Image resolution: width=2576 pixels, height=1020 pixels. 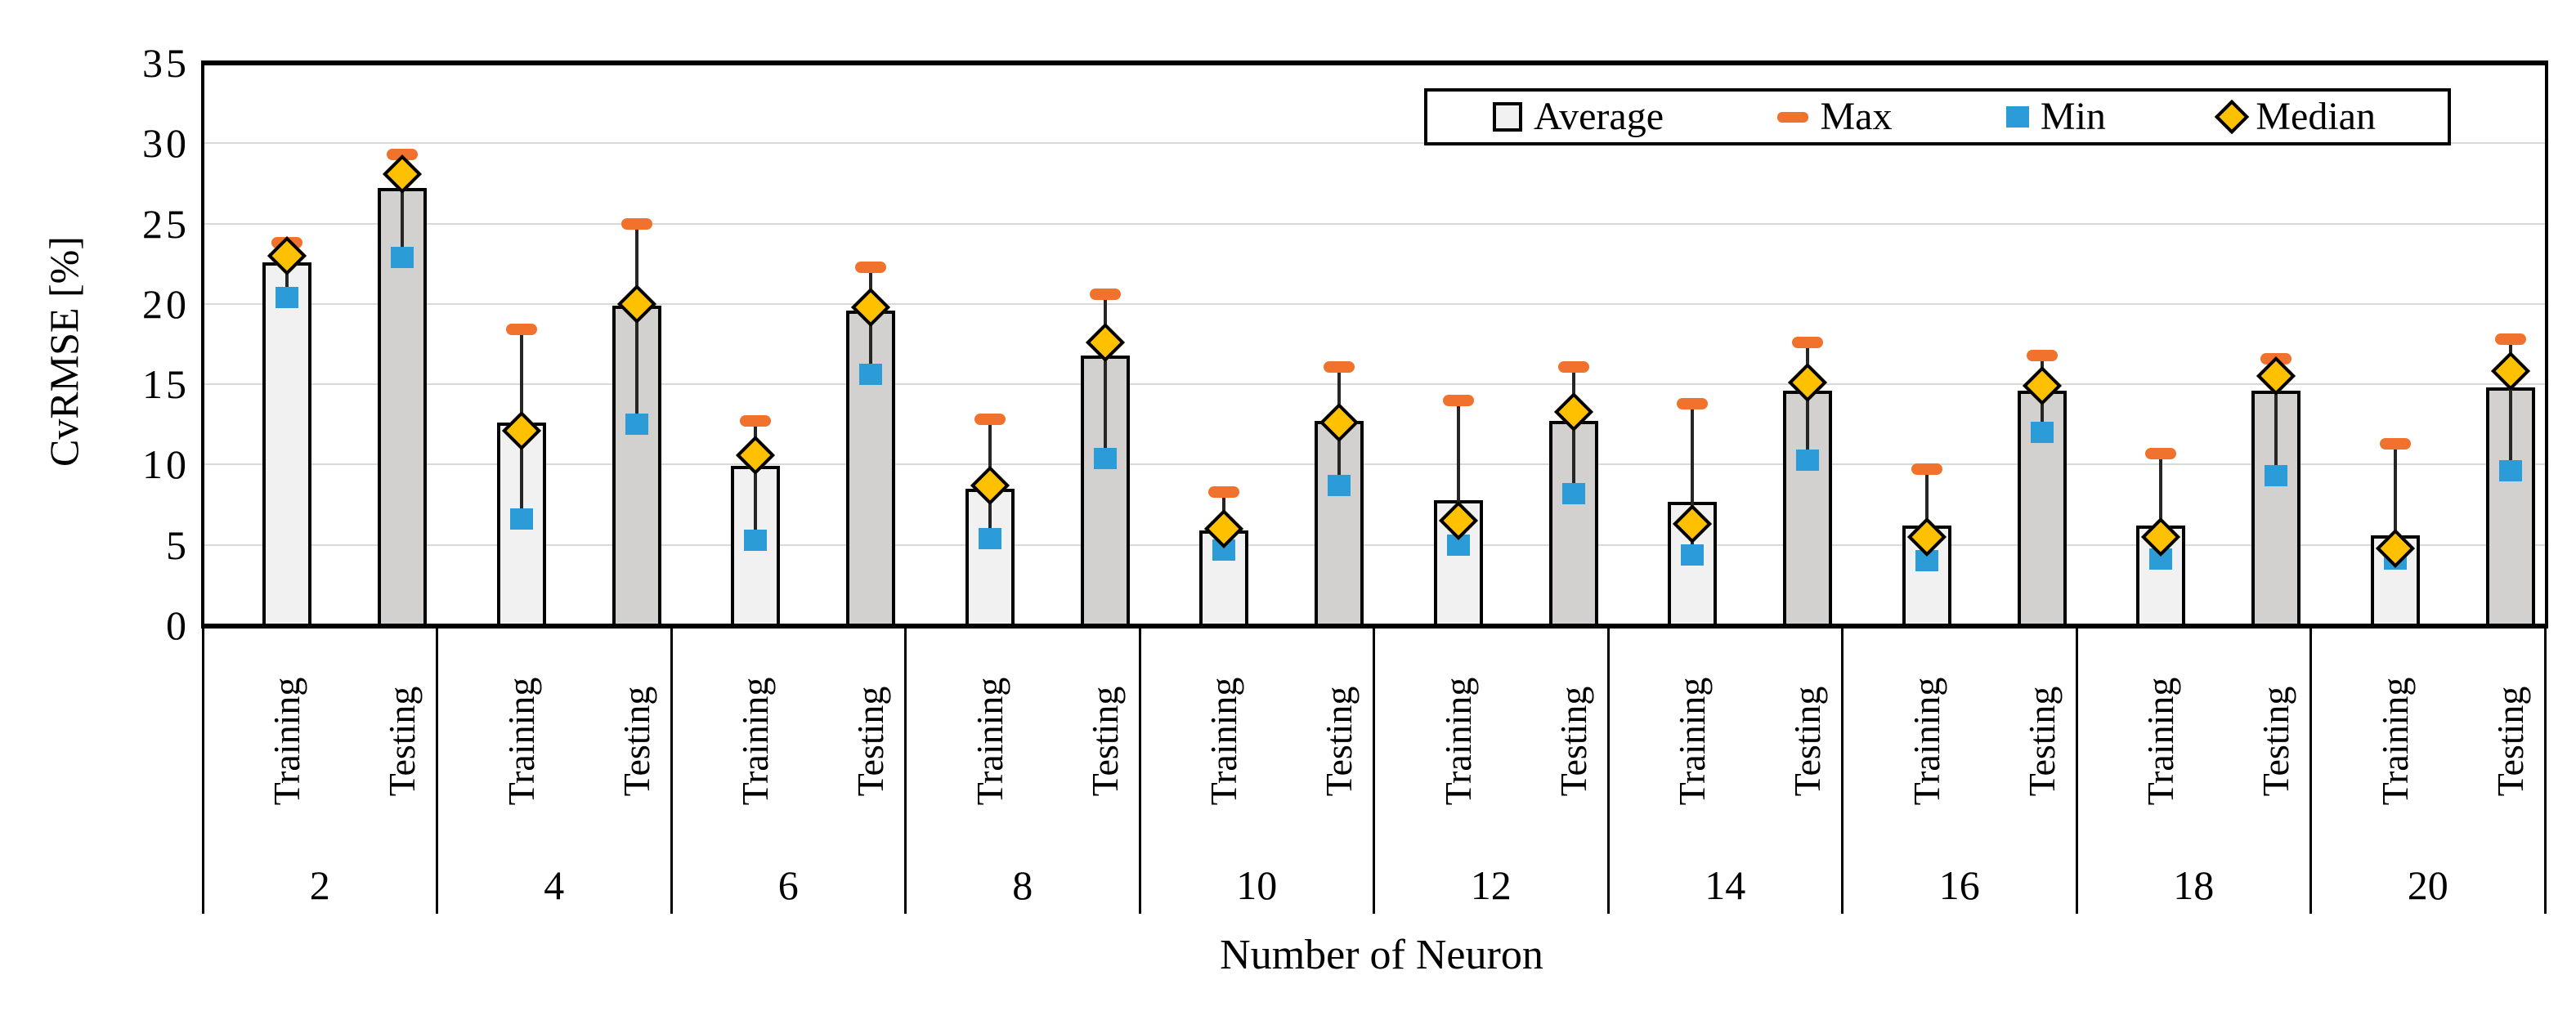 I want to click on x-group-label-12: 12, so click(x=1491, y=885).